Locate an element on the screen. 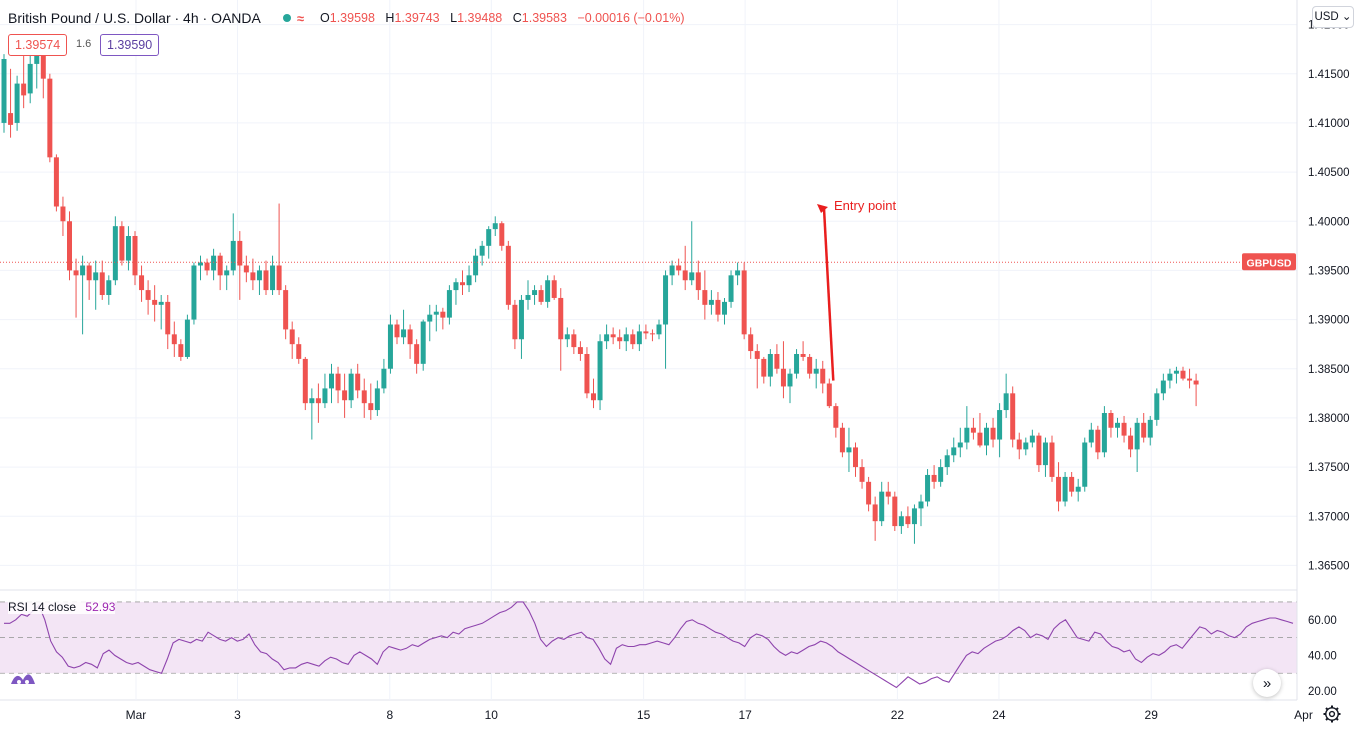 The height and width of the screenshot is (740, 1365). rsi-line is located at coordinates (649, 645).